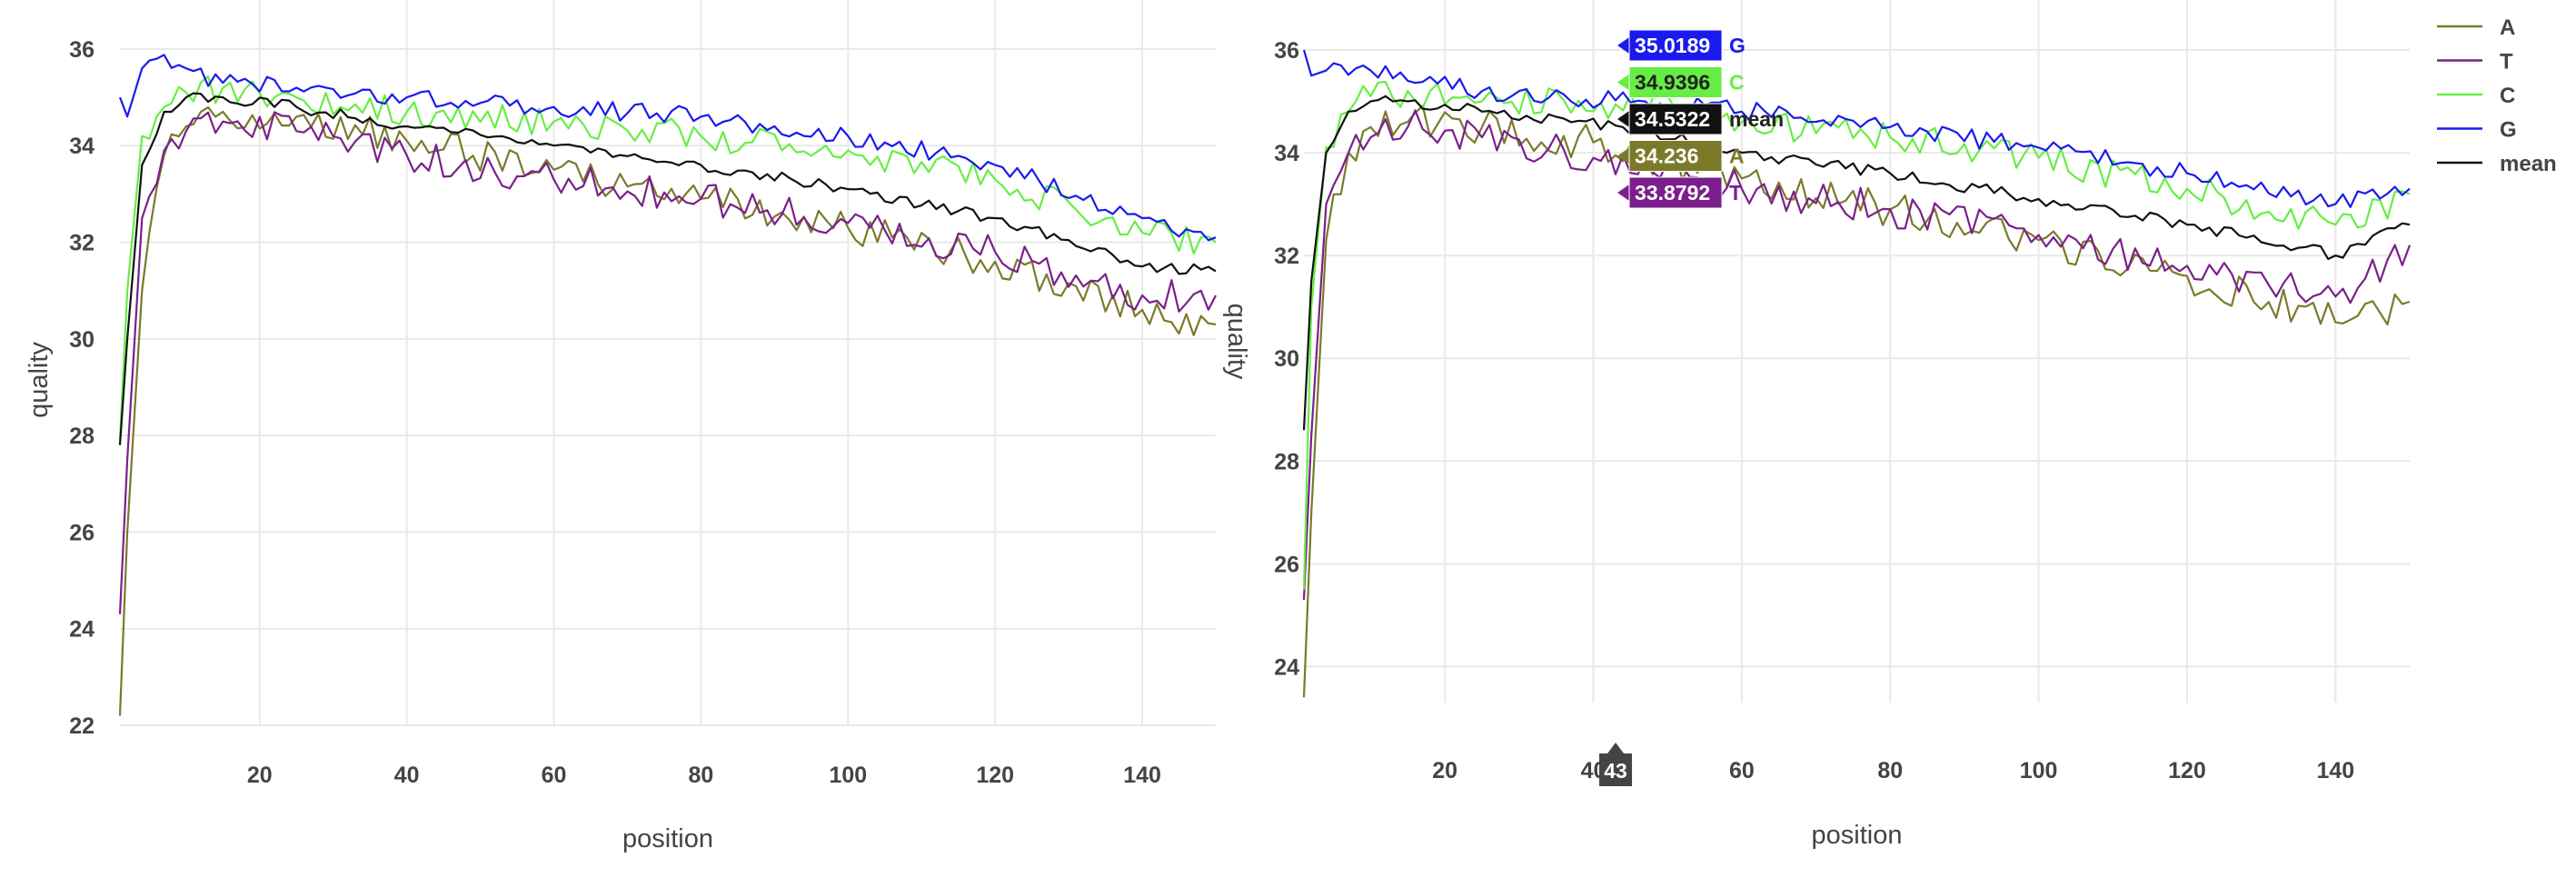 Image resolution: width=2576 pixels, height=878 pixels. What do you see at coordinates (81, 726) in the screenshot?
I see `y-tick-label: 22` at bounding box center [81, 726].